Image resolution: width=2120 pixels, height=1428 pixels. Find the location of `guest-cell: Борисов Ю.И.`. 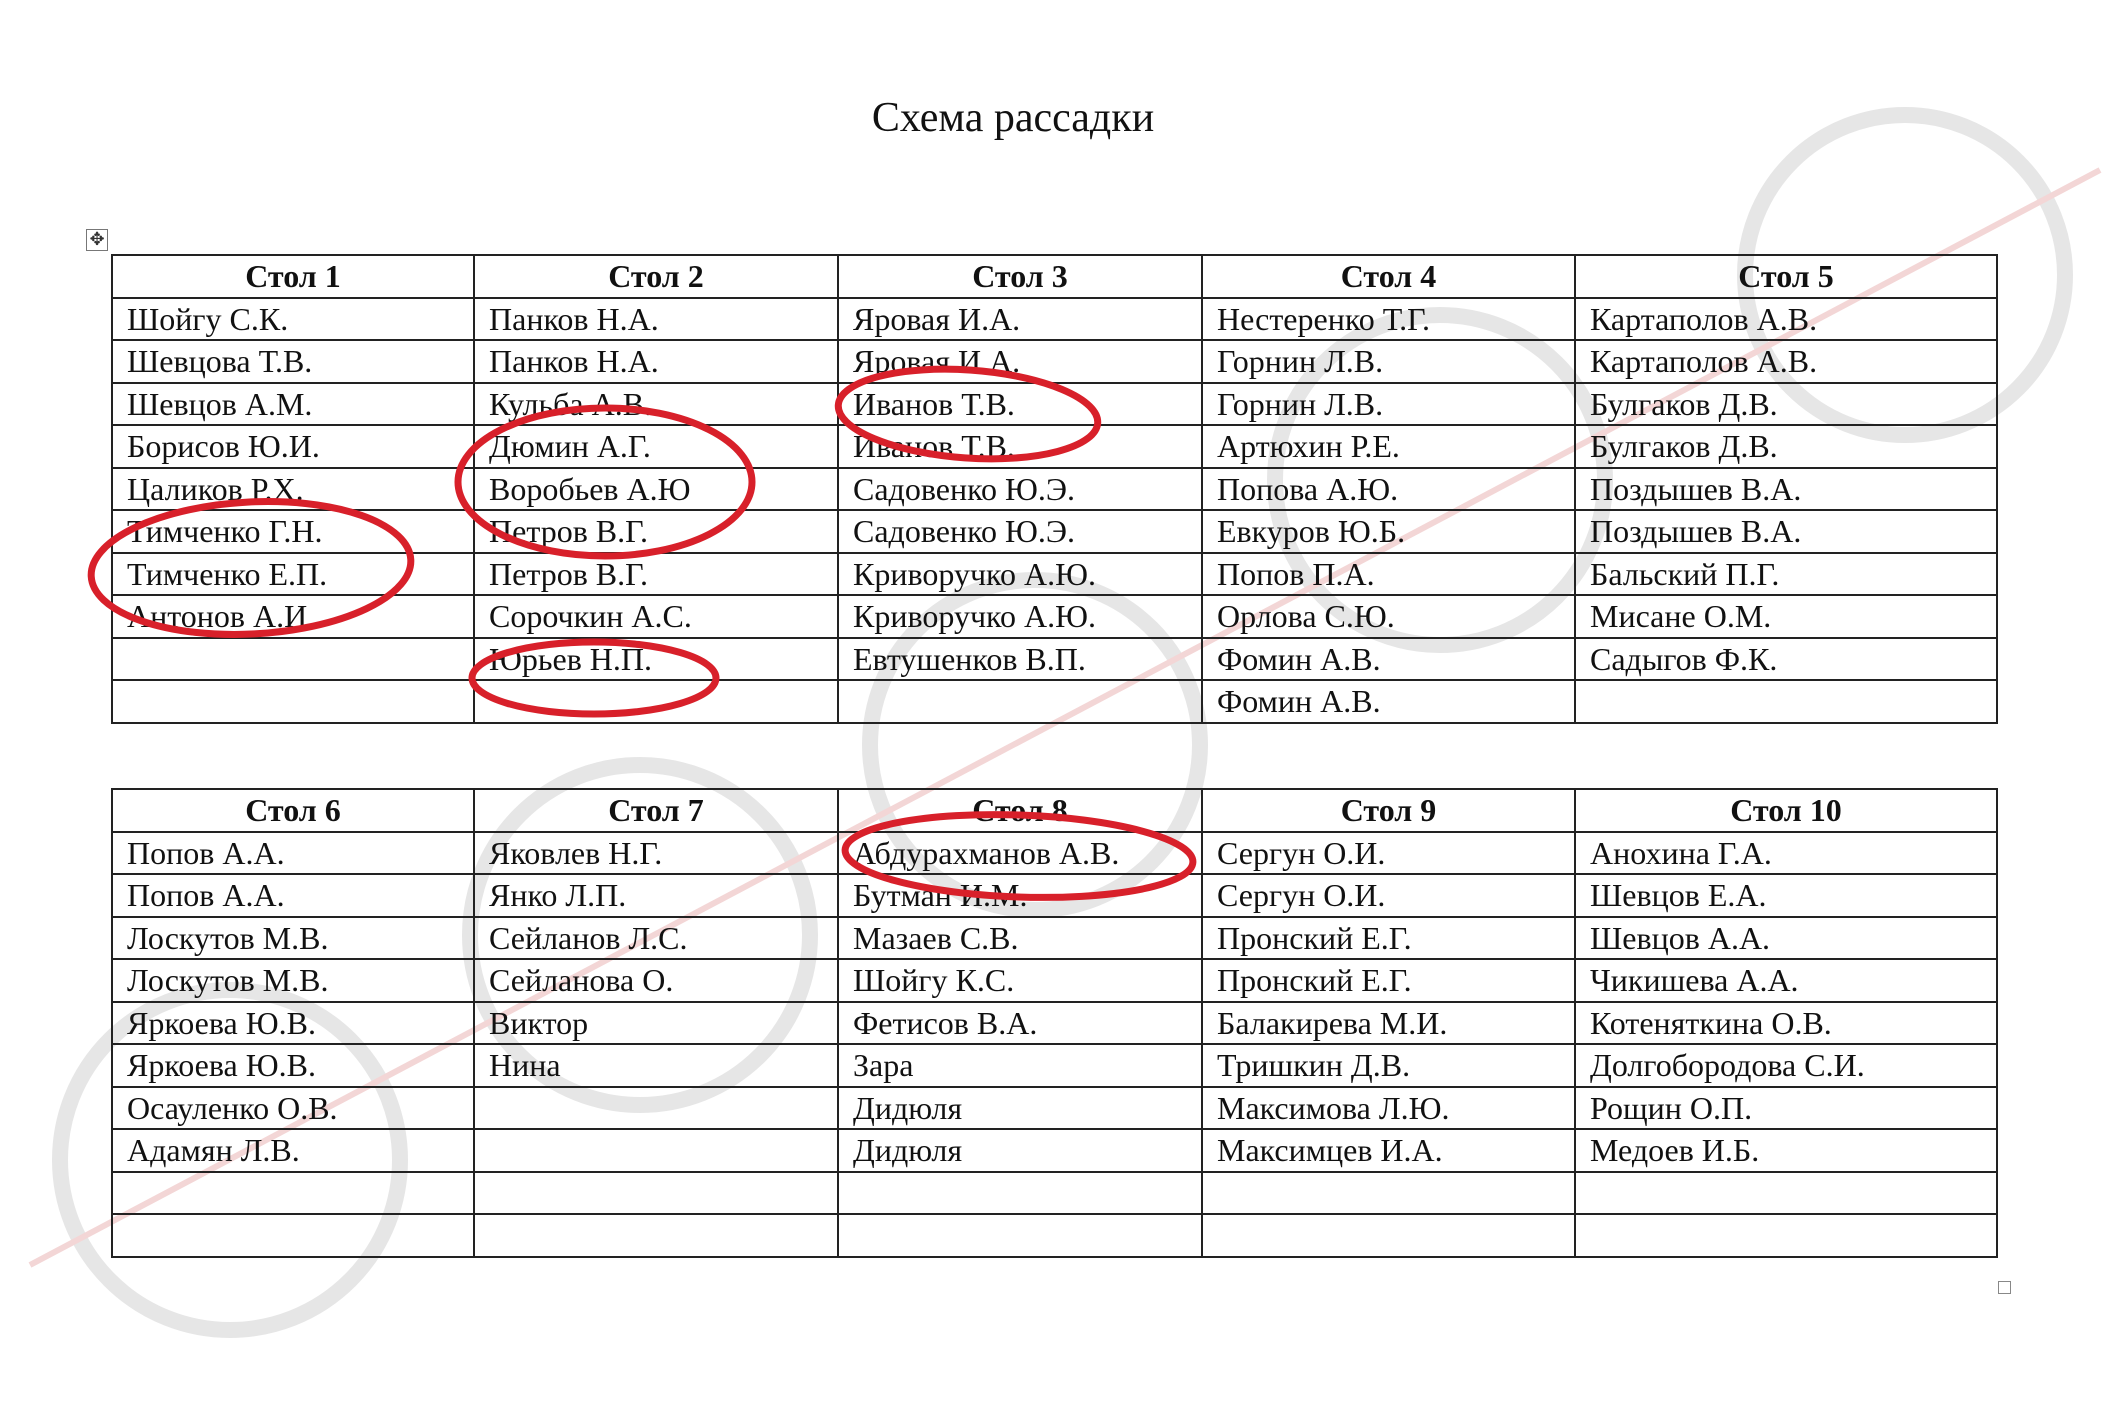

guest-cell: Борисов Ю.И. is located at coordinates (293, 446).